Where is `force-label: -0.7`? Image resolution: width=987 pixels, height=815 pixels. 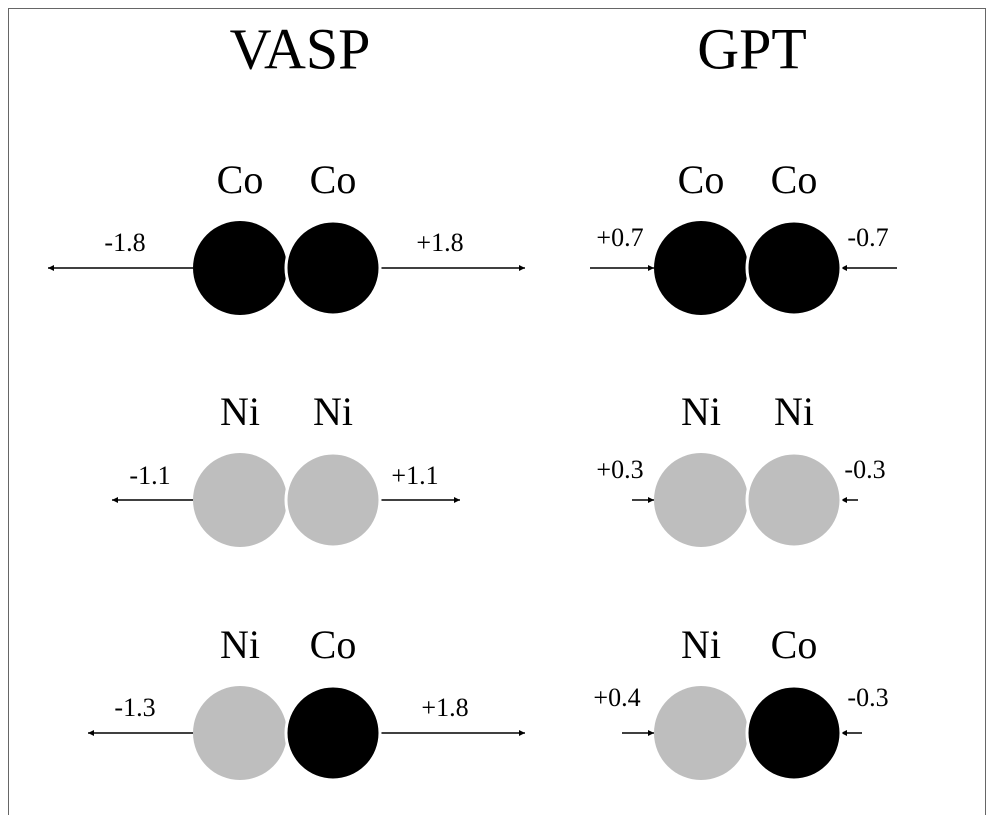
force-label: -0.7 is located at coordinates (867, 237).